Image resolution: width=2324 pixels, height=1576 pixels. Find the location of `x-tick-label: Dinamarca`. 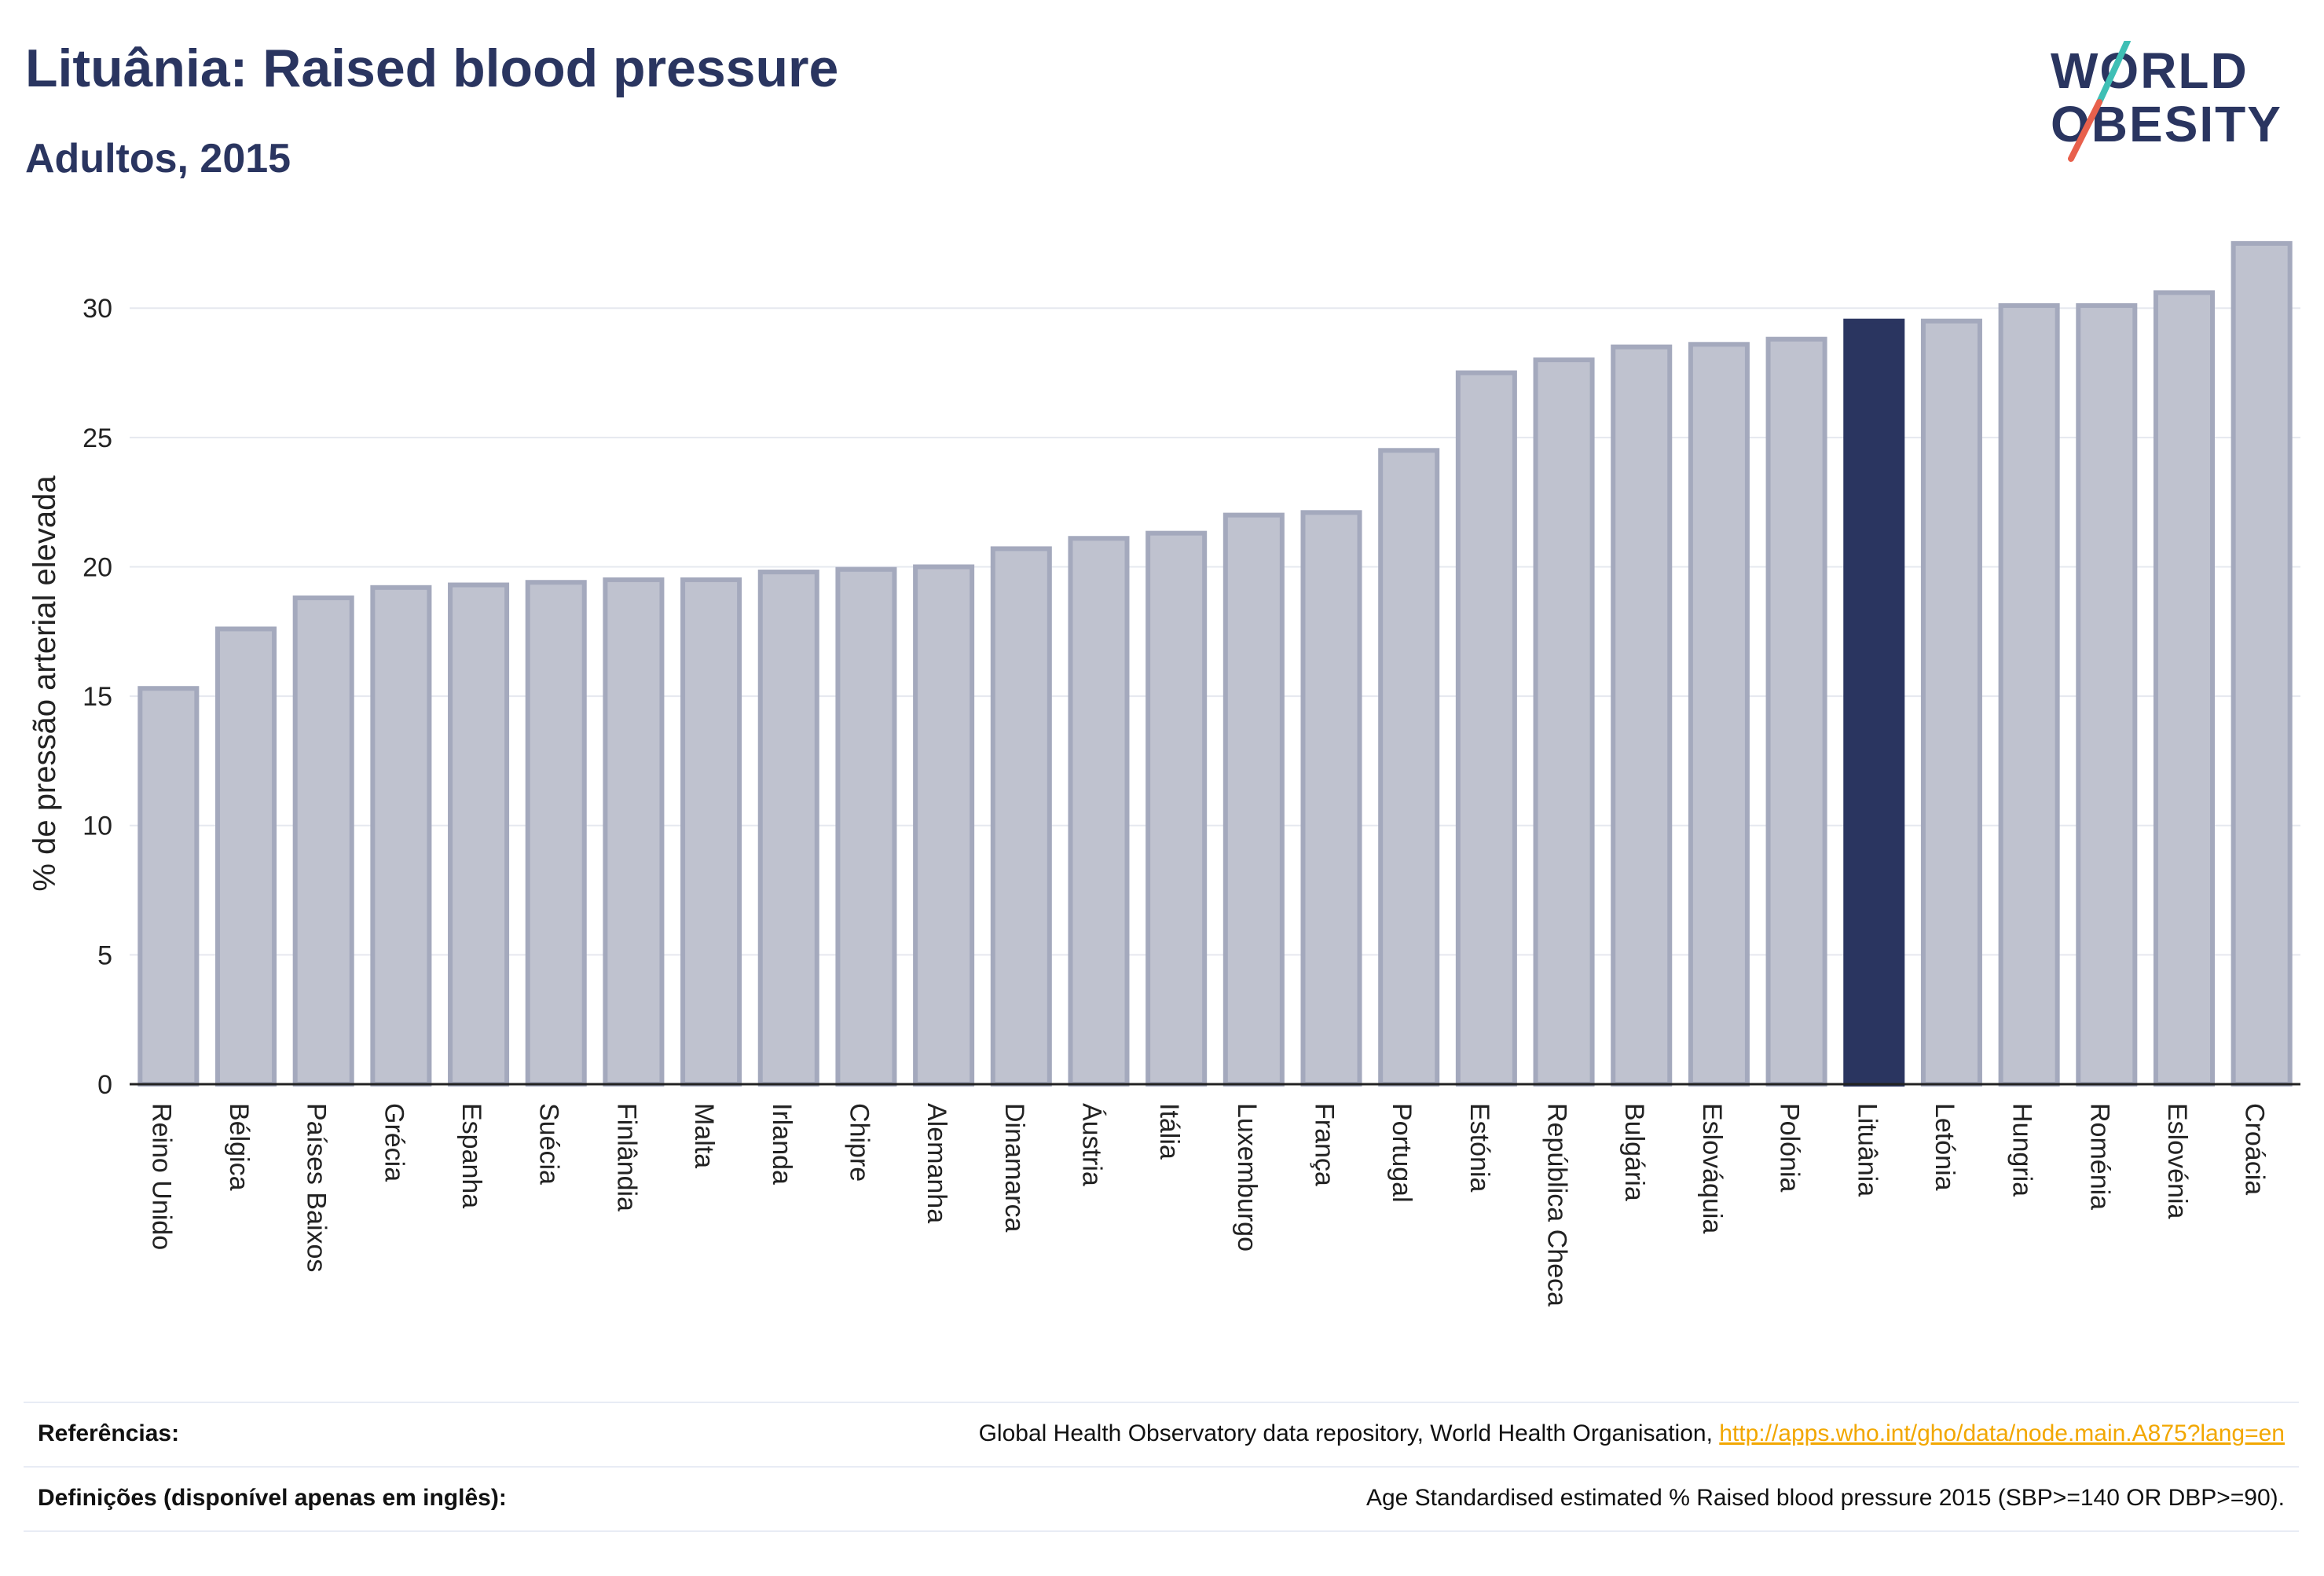

x-tick-label: Dinamarca is located at coordinates (1014, 1167).